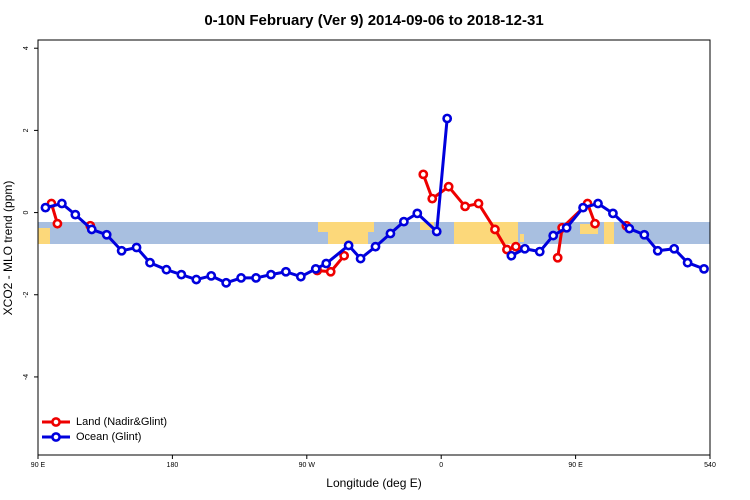 The height and width of the screenshot is (500, 750). I want to click on map-strip, so click(374, 233).